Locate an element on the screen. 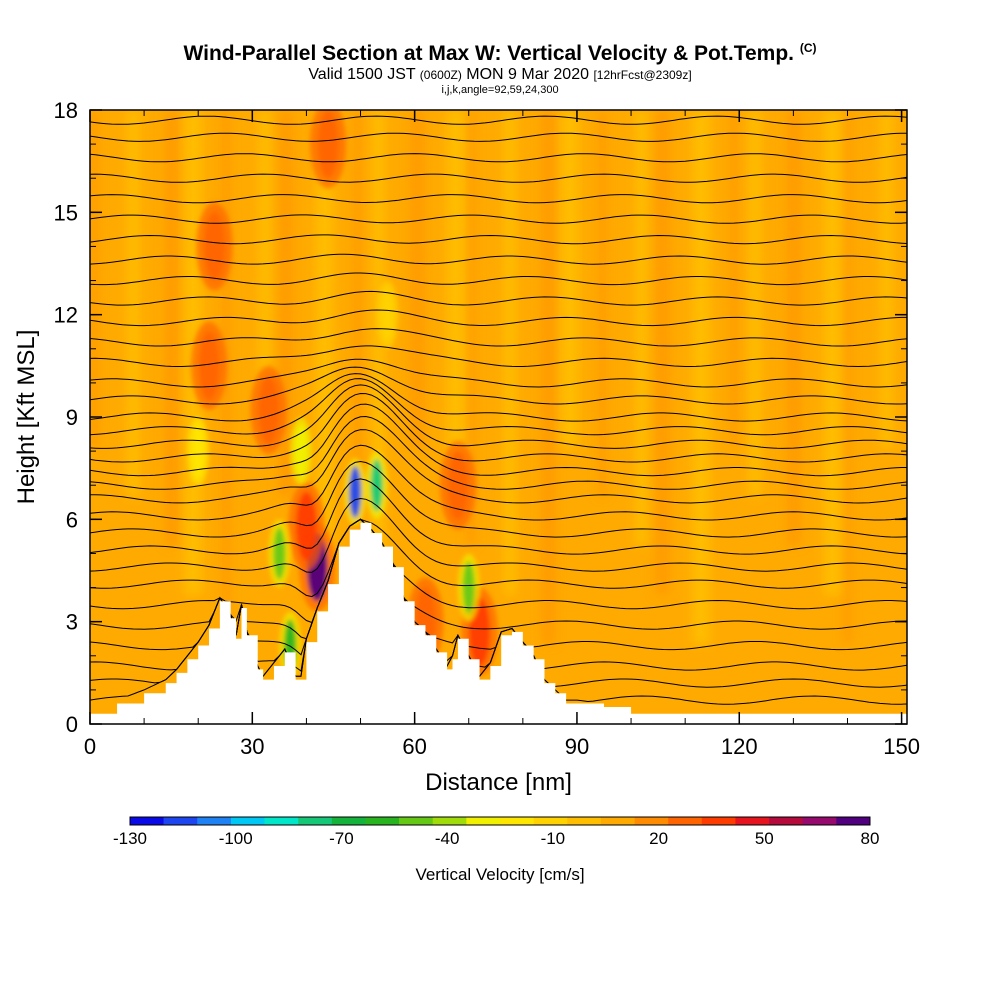 The height and width of the screenshot is (1000, 1000). y-tick-label: 15 is located at coordinates (66, 212).